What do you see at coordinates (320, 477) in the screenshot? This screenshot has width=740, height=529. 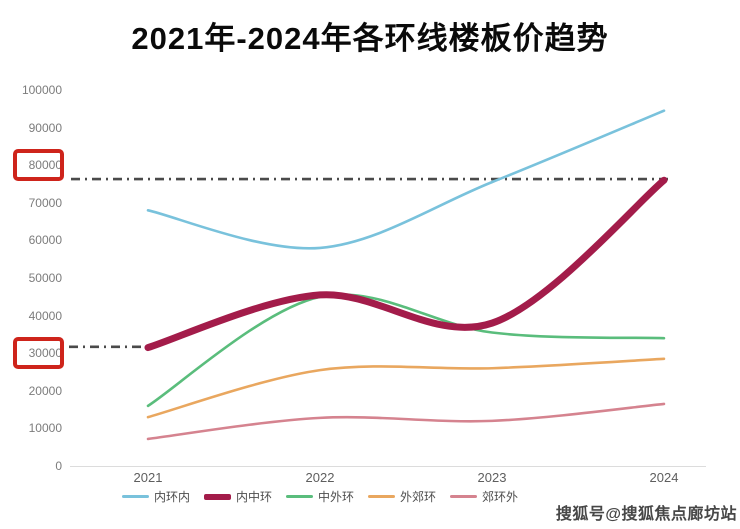 I see `x-axis-tick-label: 2022` at bounding box center [320, 477].